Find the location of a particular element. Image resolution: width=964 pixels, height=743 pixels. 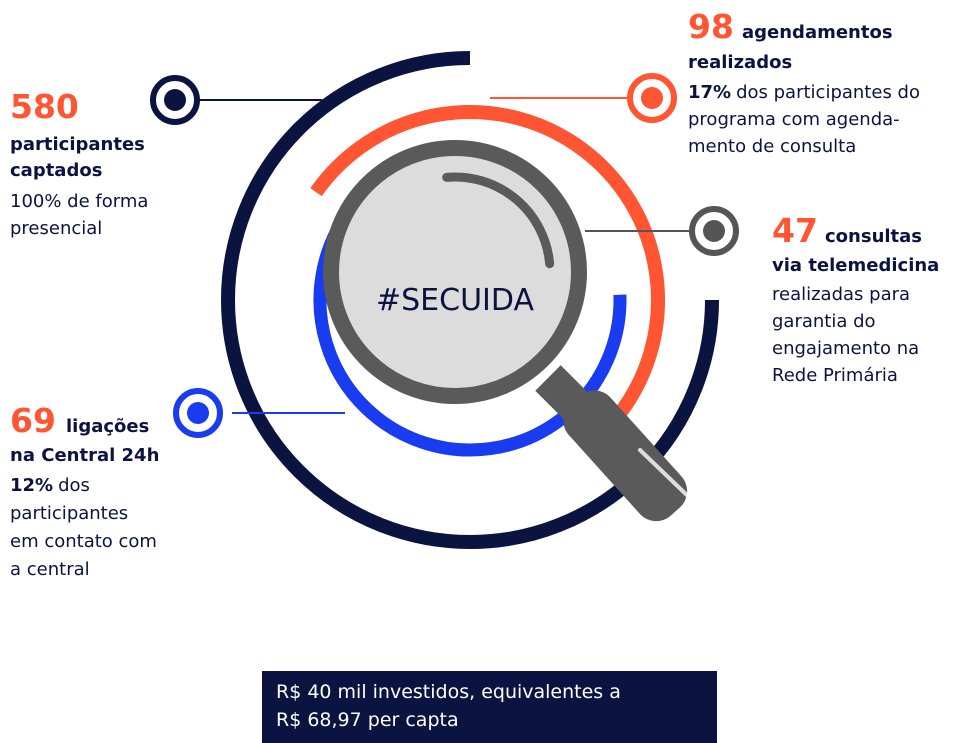

stat-highlight: 12% is located at coordinates (31, 485).